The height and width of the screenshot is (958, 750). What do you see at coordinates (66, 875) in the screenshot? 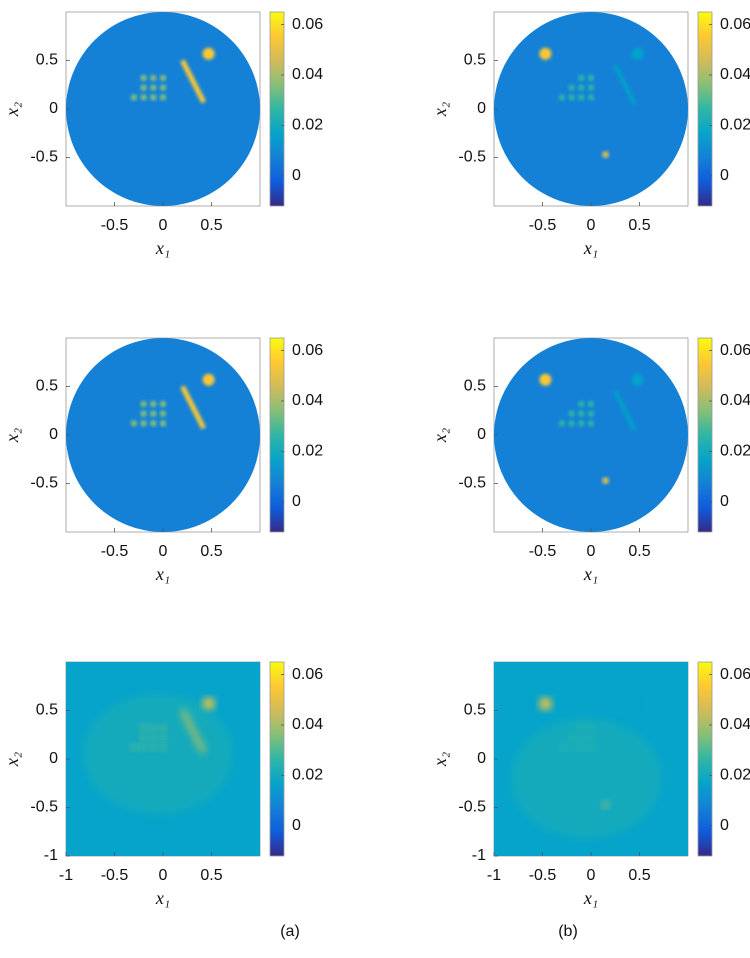
I see `x-tick-label: -1` at bounding box center [66, 875].